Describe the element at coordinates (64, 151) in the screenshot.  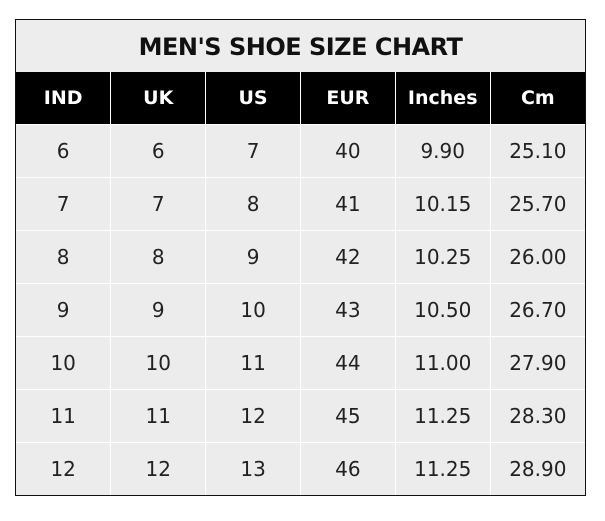
I see `cell-ind: 6` at that location.